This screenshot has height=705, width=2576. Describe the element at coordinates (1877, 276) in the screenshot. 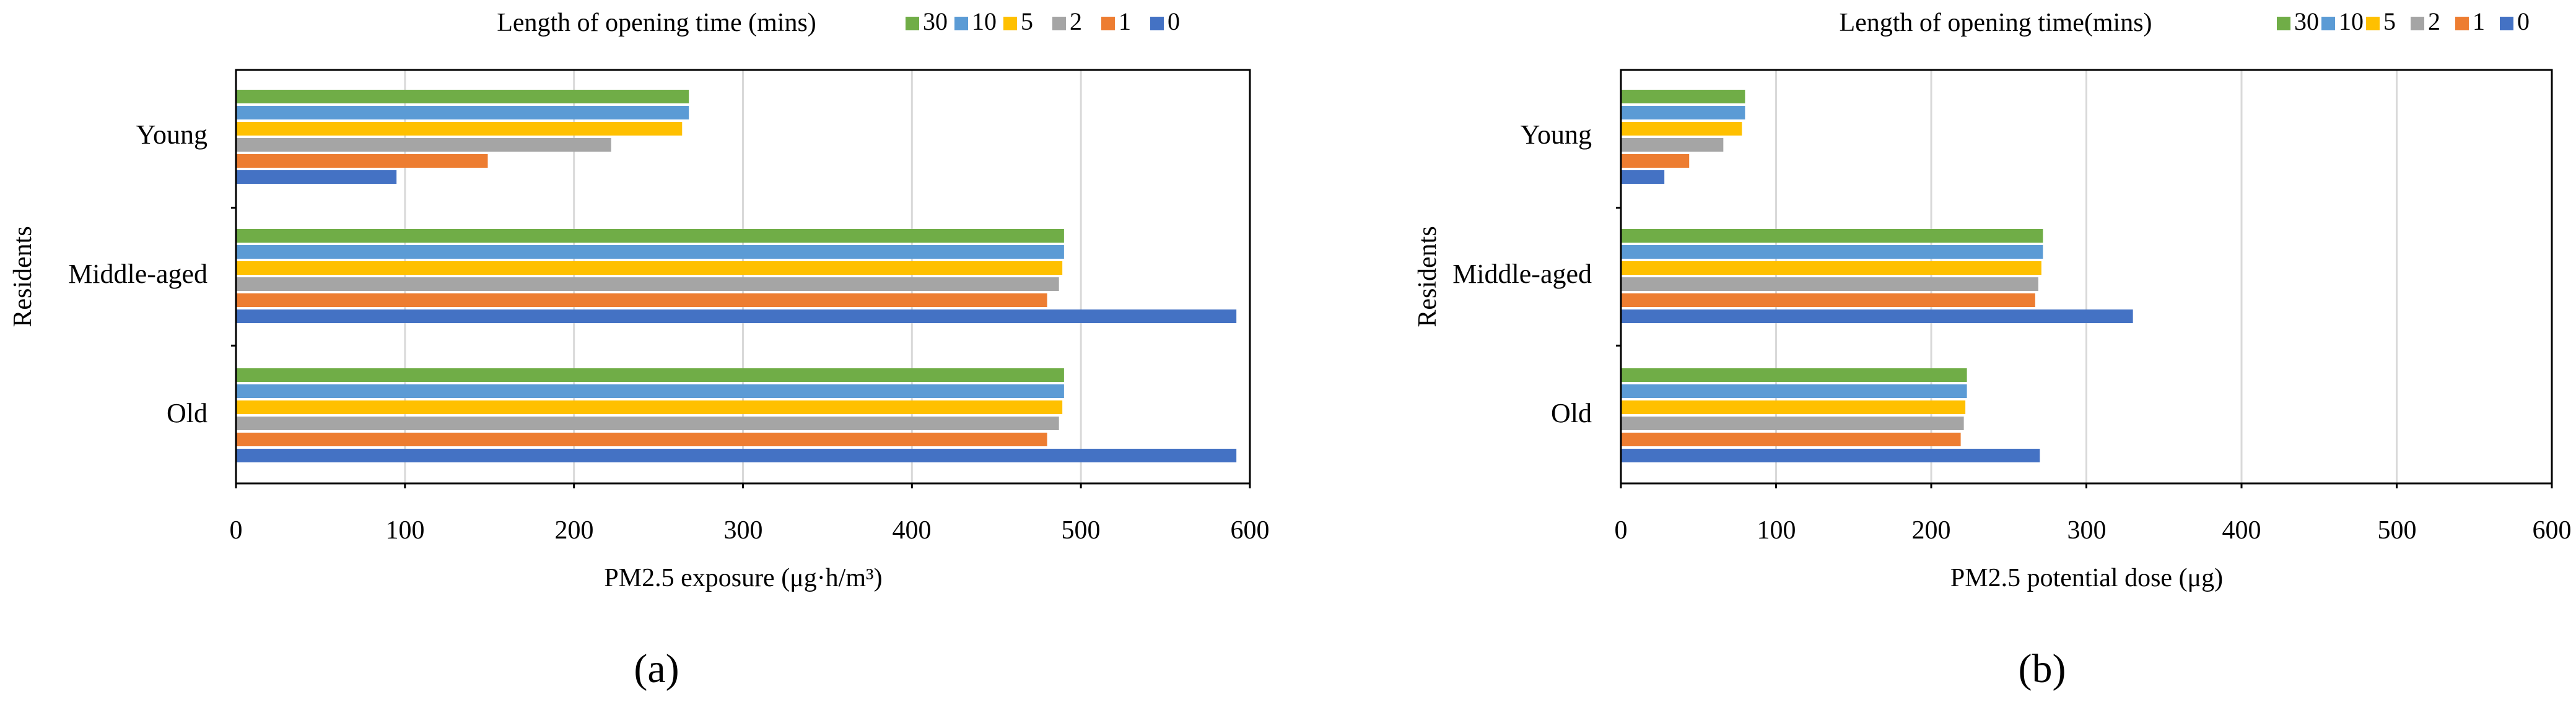

I see `bars-b` at that location.